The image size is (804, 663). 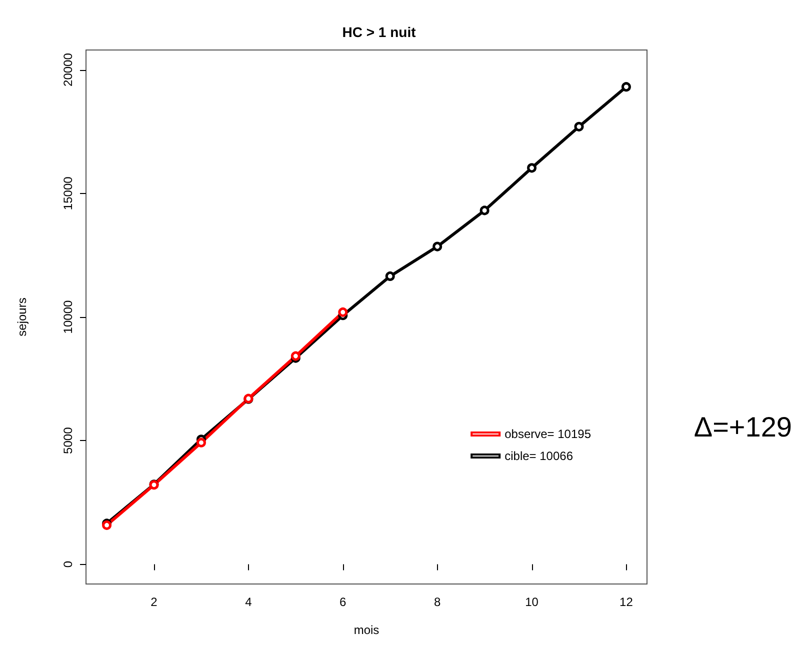 I want to click on x-tick-label: 8, so click(x=437, y=602).